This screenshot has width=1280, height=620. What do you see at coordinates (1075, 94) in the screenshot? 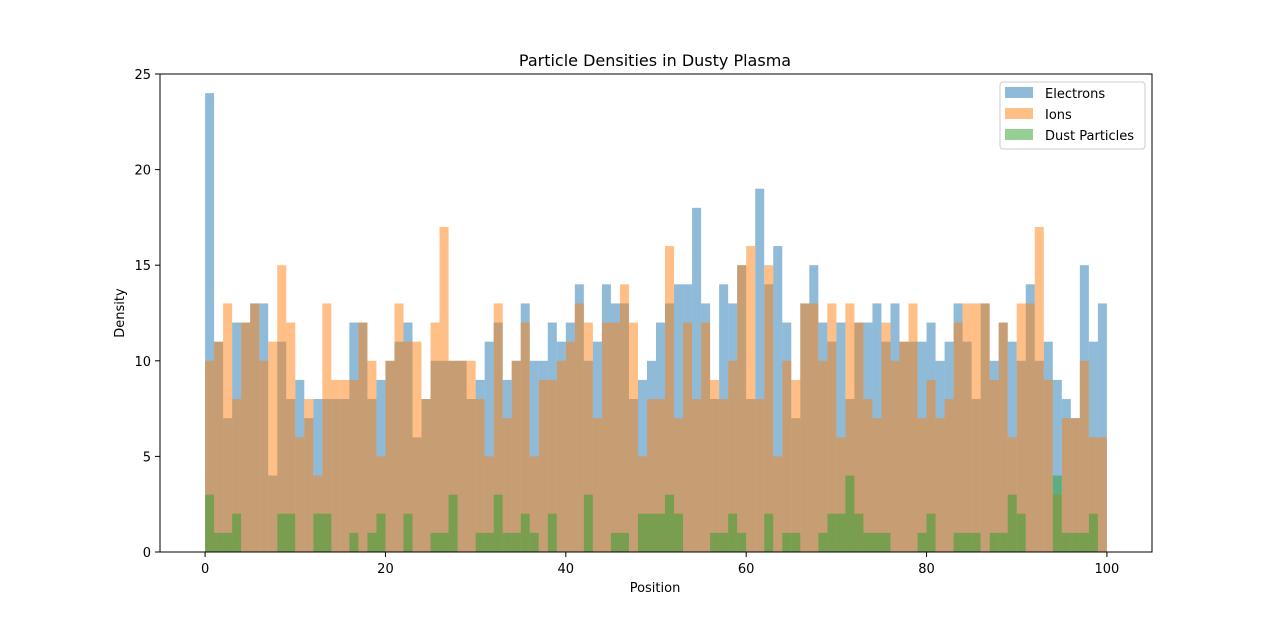
I see `legend-label: Electrons` at bounding box center [1075, 94].